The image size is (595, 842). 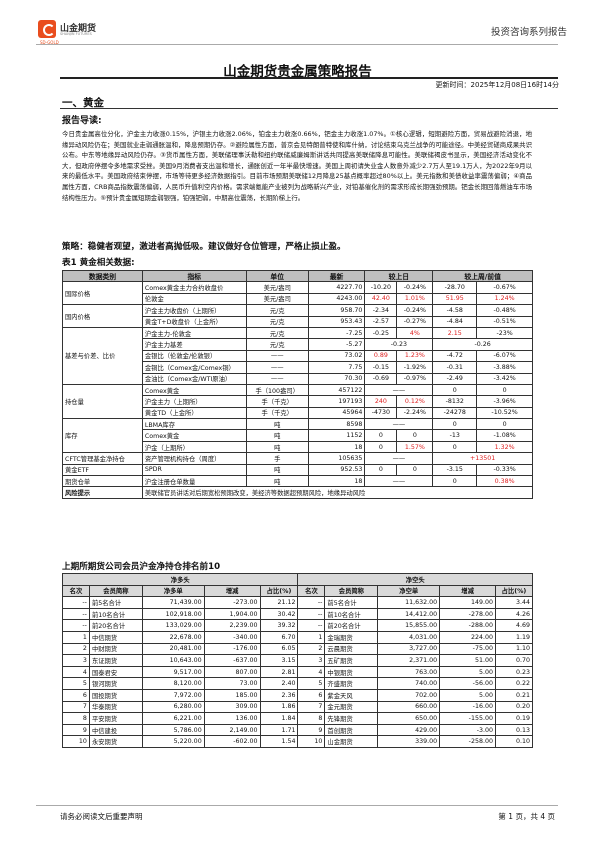 I want to click on table-cell: 0.21, so click(x=514, y=695).